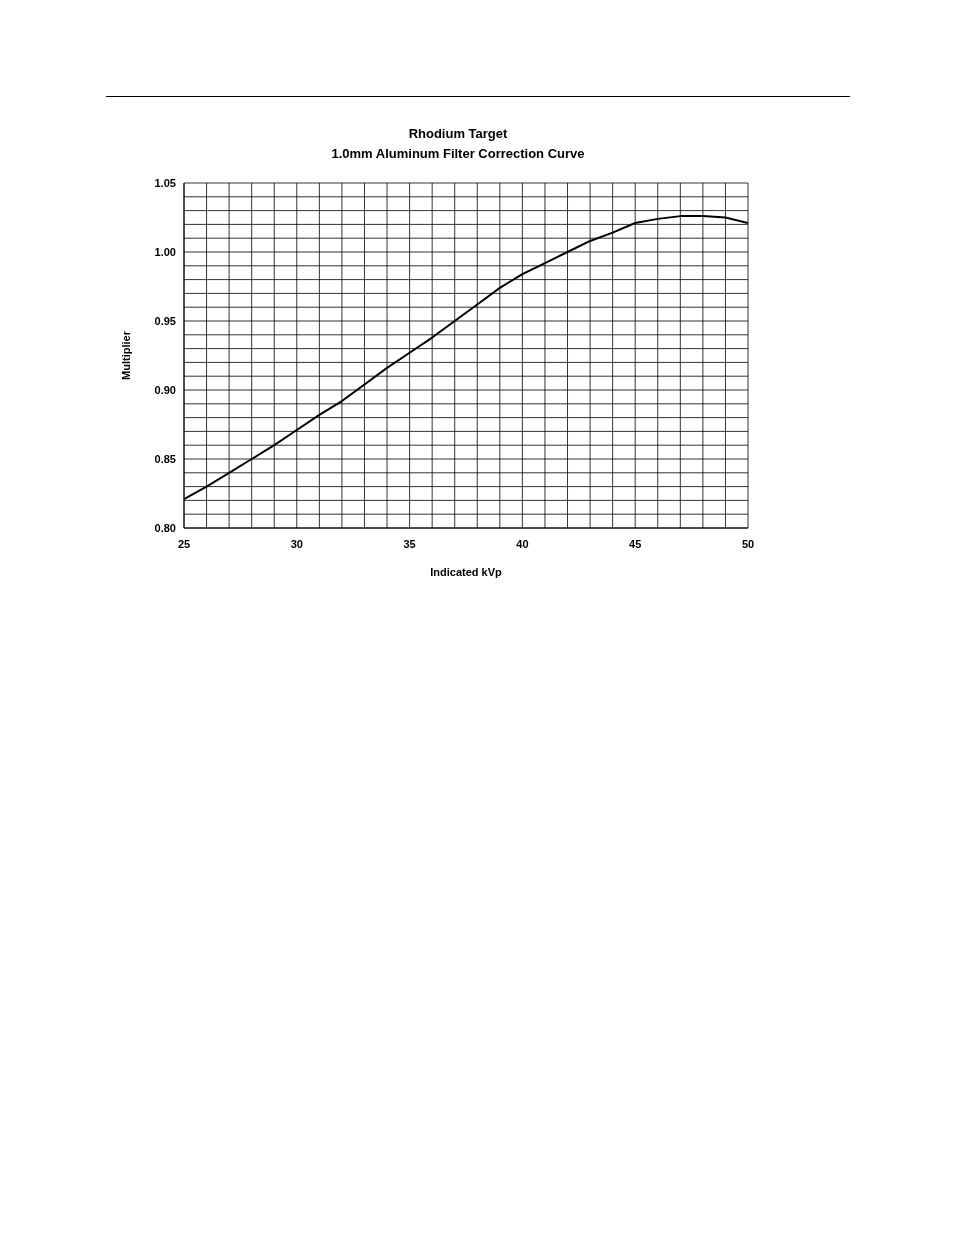 The image size is (954, 1235). Describe the element at coordinates (184, 543) in the screenshot. I see `x-tick-label: 25` at that location.